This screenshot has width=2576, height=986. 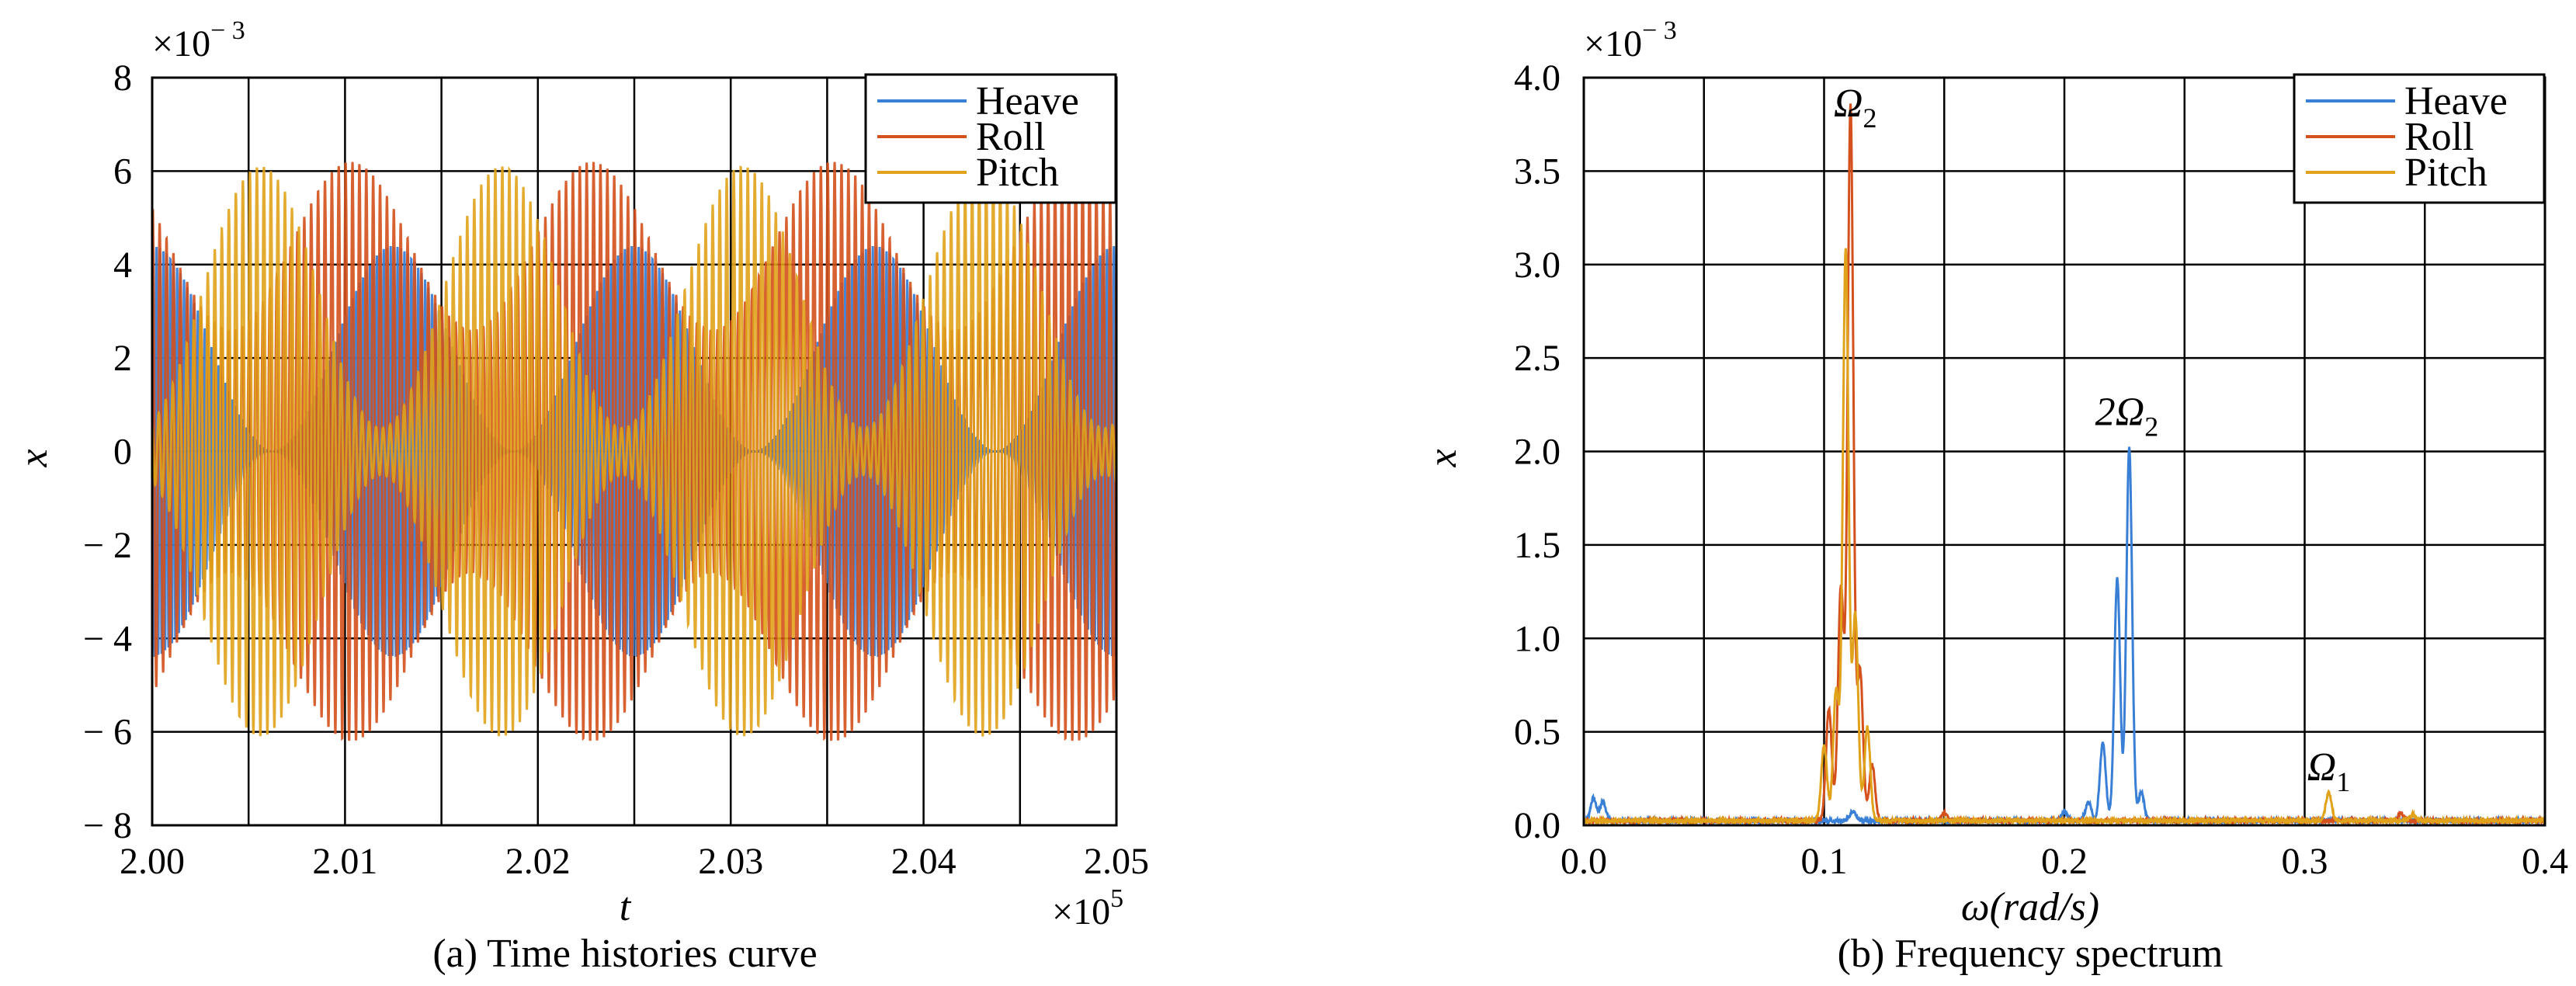 What do you see at coordinates (1537, 638) in the screenshot?
I see `y-tick-label: 1.0` at bounding box center [1537, 638].